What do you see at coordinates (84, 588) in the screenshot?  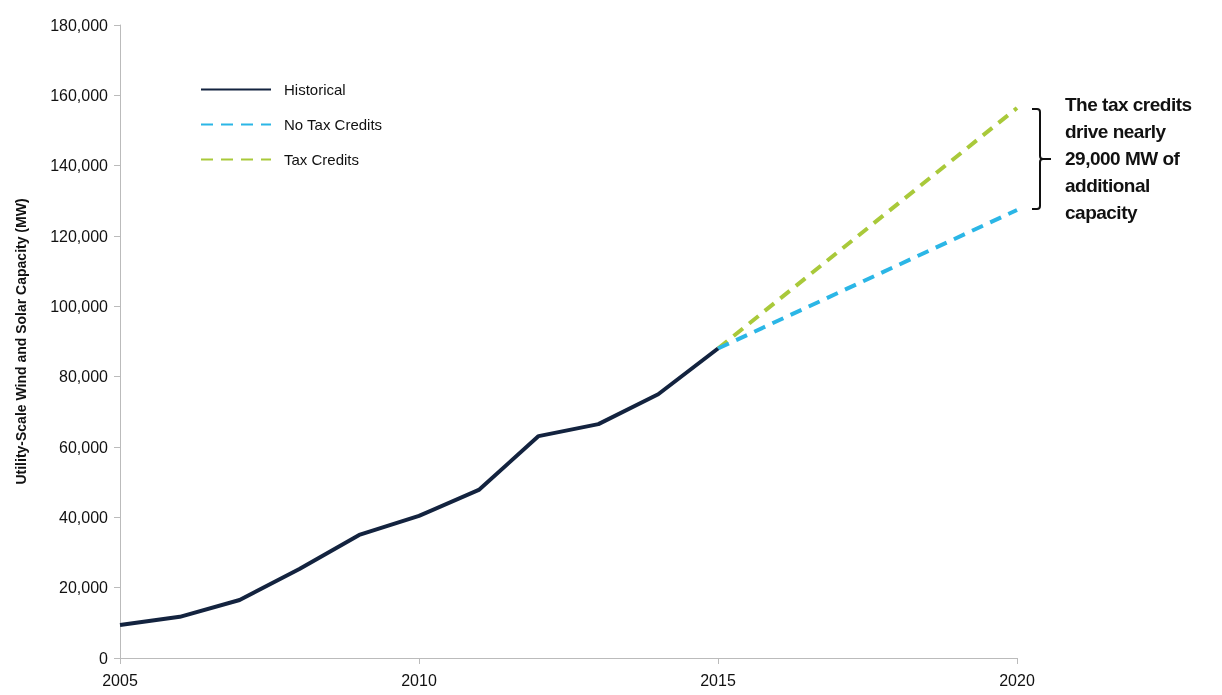 I see `y-tick-label: 20,000` at bounding box center [84, 588].